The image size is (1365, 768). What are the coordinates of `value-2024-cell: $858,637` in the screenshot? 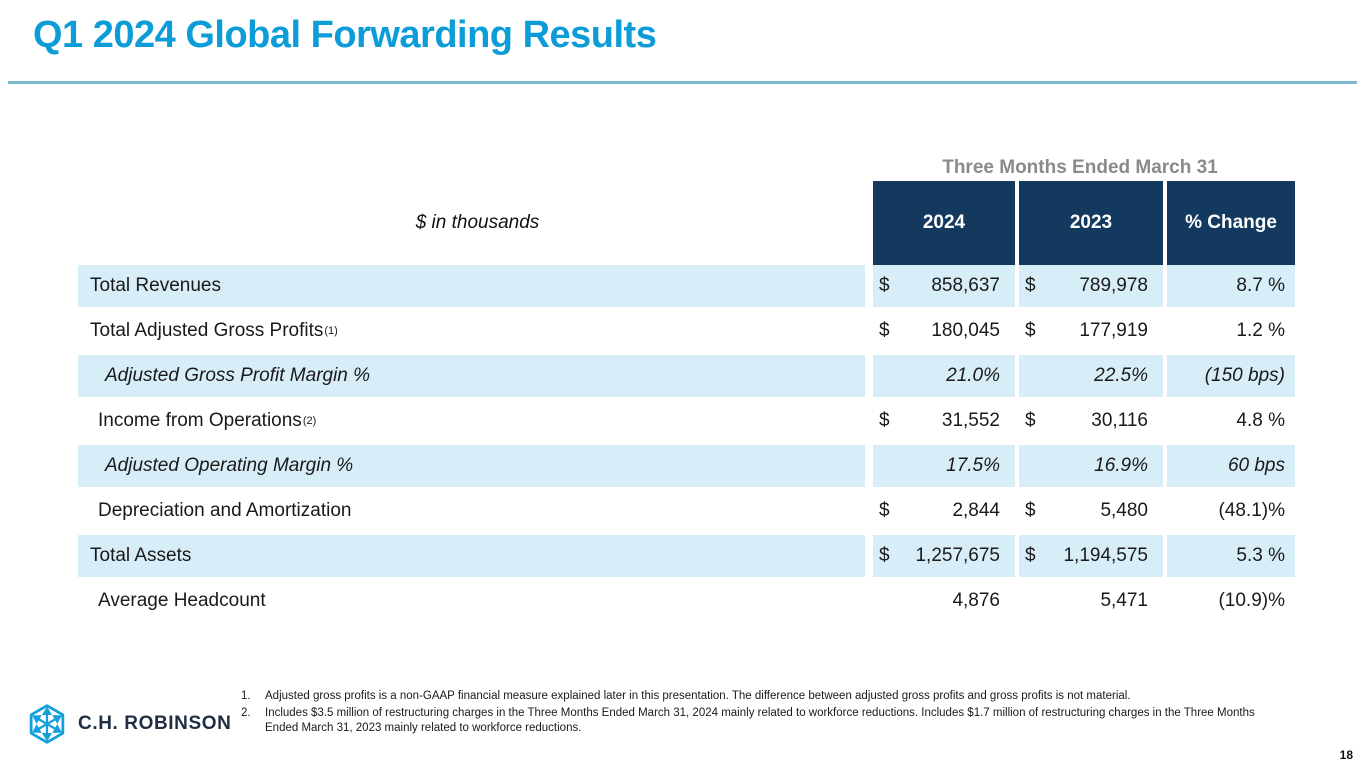 It's located at (940, 287).